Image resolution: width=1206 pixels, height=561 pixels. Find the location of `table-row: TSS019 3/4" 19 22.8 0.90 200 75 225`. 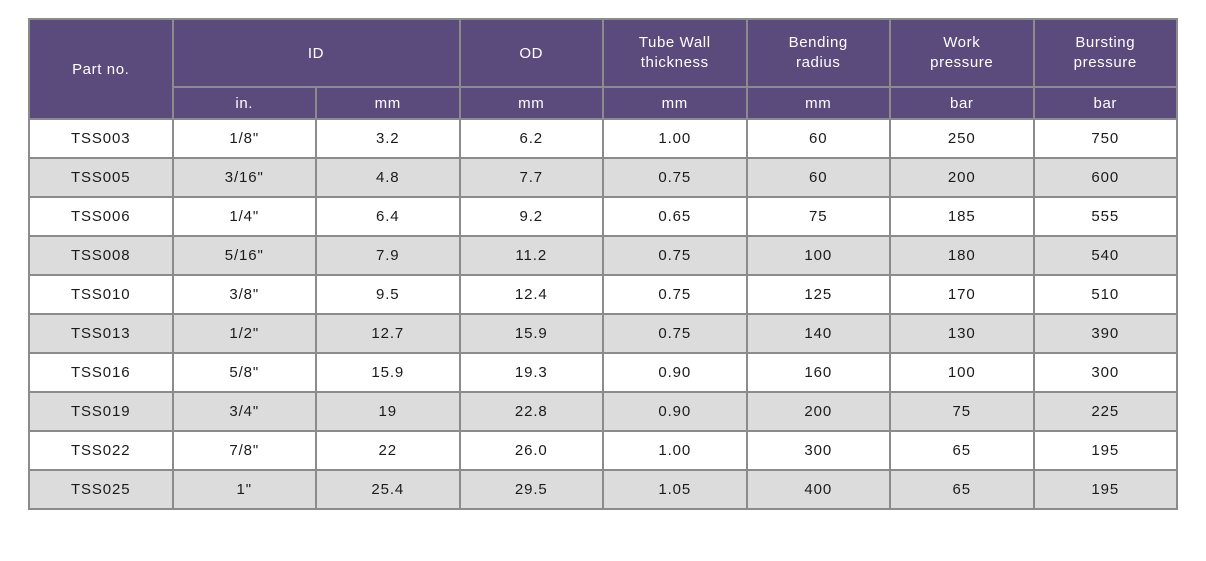

table-row: TSS019 3/4" 19 22.8 0.90 200 75 225 is located at coordinates (603, 411).